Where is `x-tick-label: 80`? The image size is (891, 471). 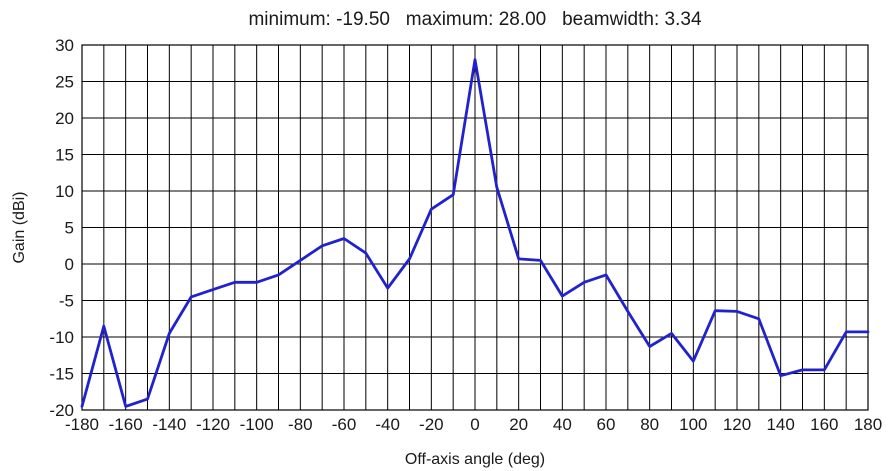
x-tick-label: 80 is located at coordinates (649, 424).